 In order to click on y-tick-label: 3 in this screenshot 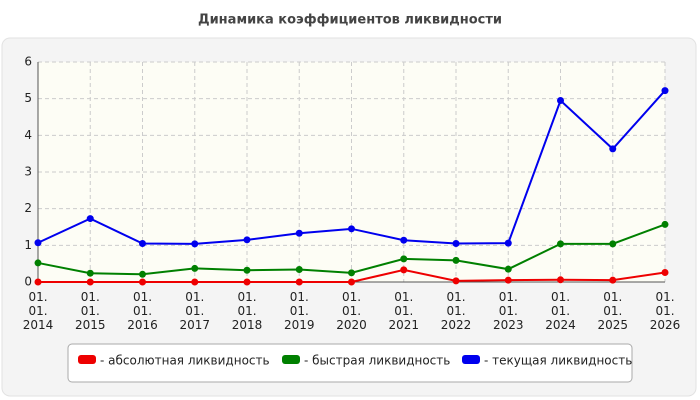, I will do `click(28, 172)`.